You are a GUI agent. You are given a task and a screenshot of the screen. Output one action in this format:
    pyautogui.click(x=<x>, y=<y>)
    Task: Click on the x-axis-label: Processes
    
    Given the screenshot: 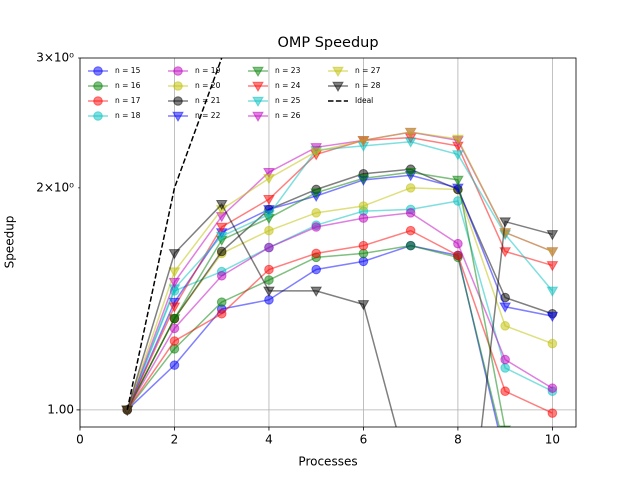 What is the action you would take?
    pyautogui.click(x=327, y=462)
    